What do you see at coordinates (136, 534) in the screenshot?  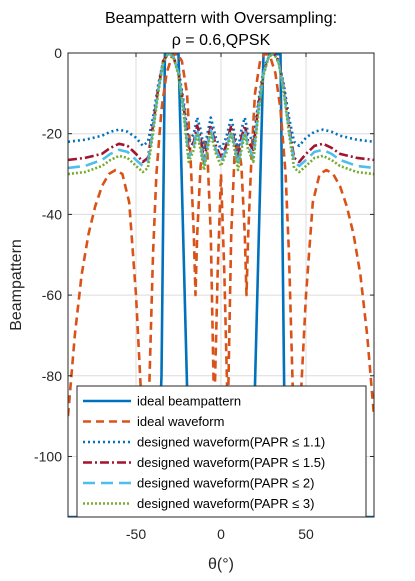 I see `x-tick-label: -50` at bounding box center [136, 534].